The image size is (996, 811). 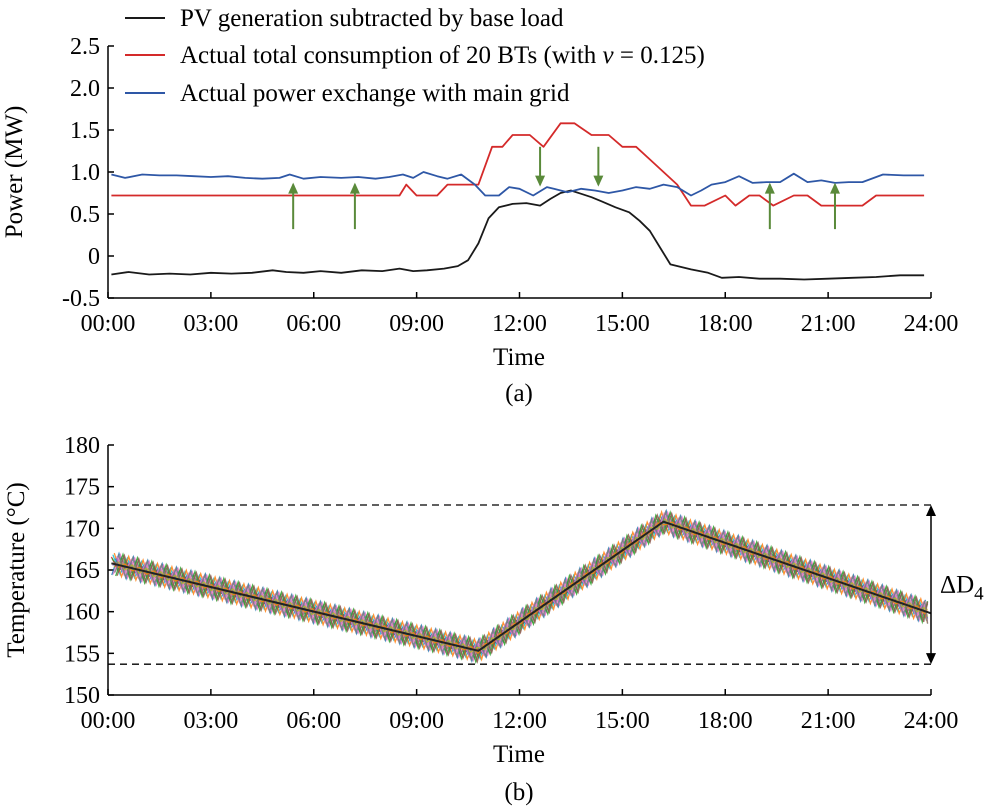 I want to click on pv-series-line, so click(x=518, y=235).